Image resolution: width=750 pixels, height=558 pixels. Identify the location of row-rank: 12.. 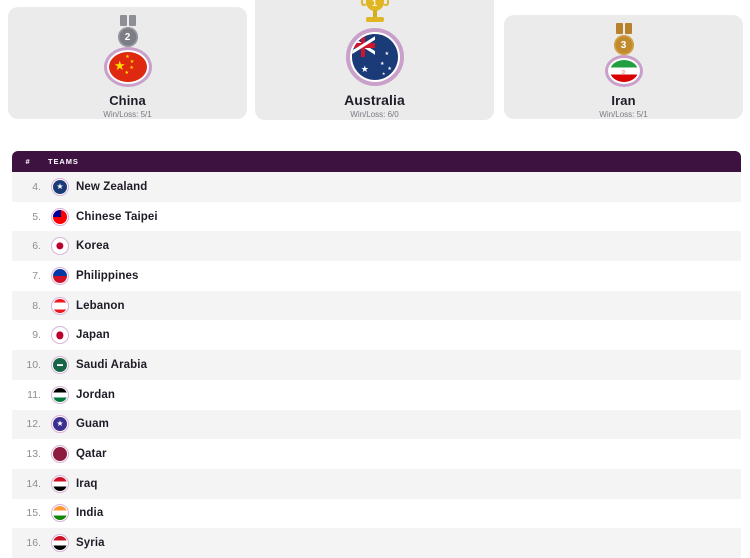
(33, 424).